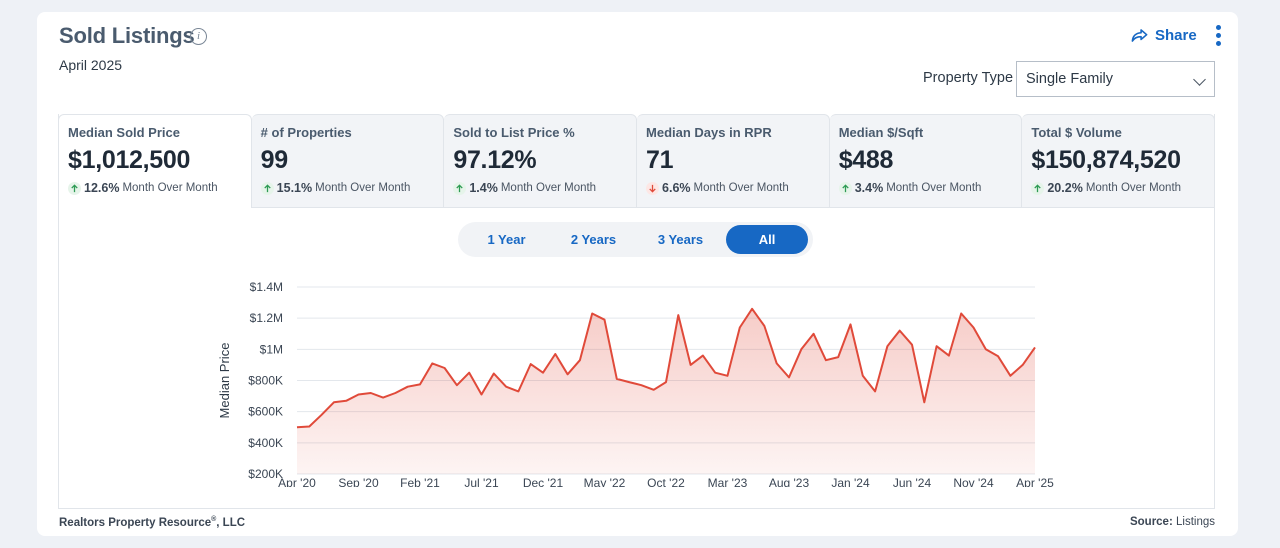 This screenshot has height=548, width=1280. Describe the element at coordinates (767, 239) in the screenshot. I see `range-all: All` at that location.